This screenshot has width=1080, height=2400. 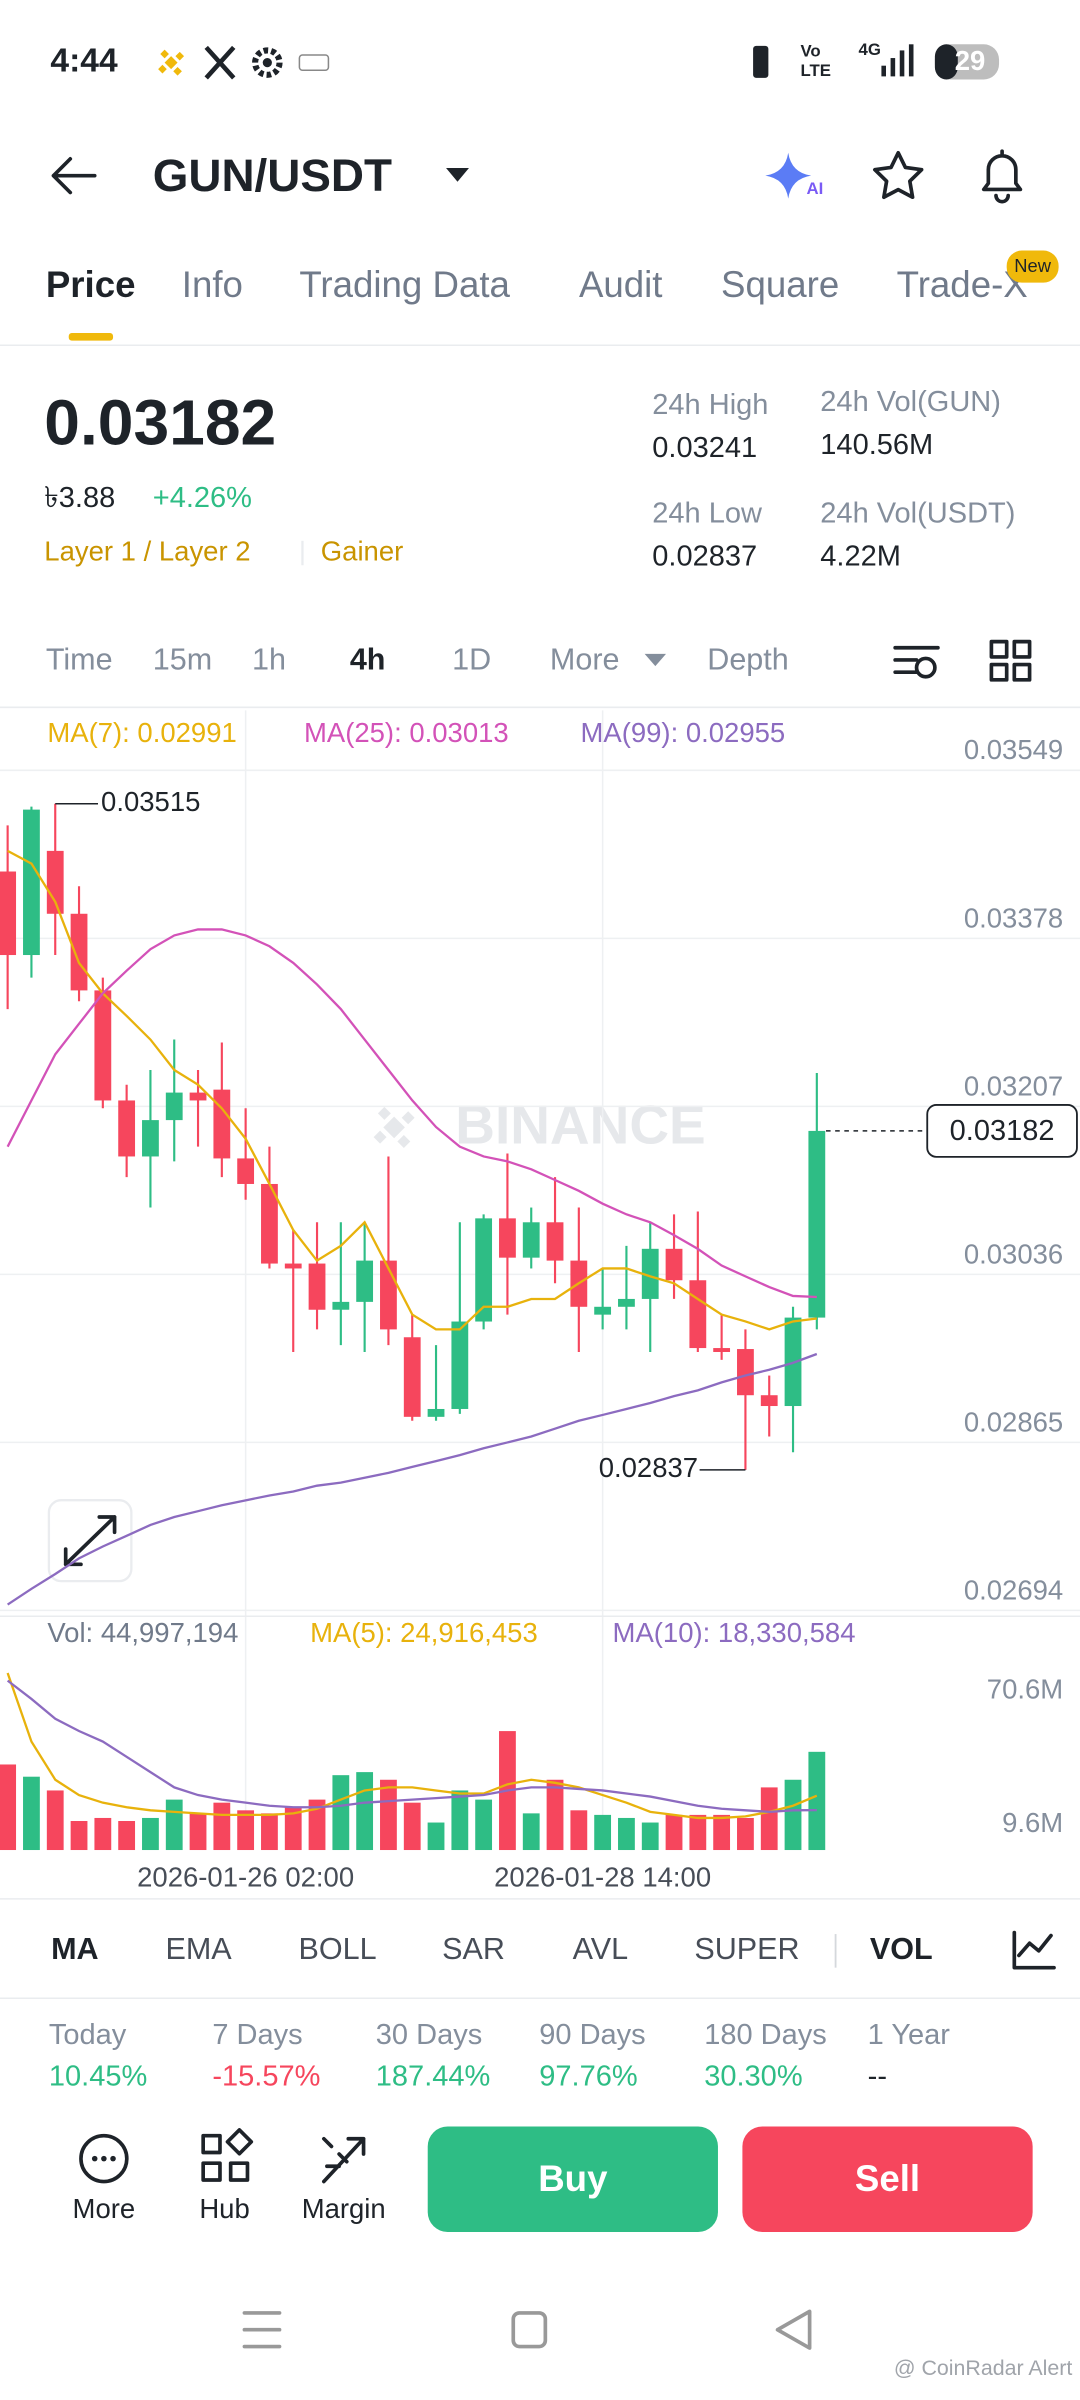 I want to click on action-label: More, so click(x=104, y=2208).